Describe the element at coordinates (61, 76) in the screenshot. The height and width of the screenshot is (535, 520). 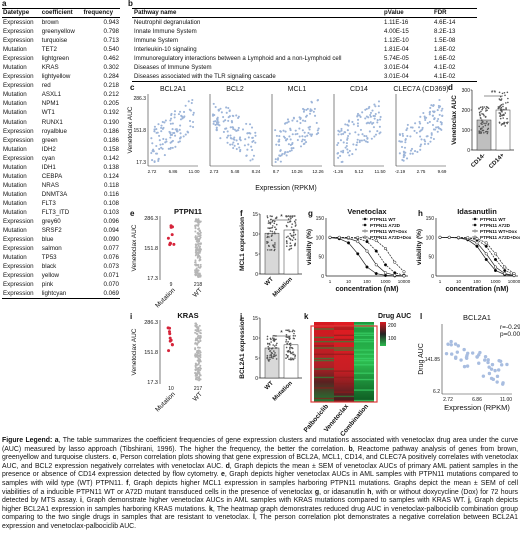
I see `table-row: Expression lightyellow 0.284` at that location.